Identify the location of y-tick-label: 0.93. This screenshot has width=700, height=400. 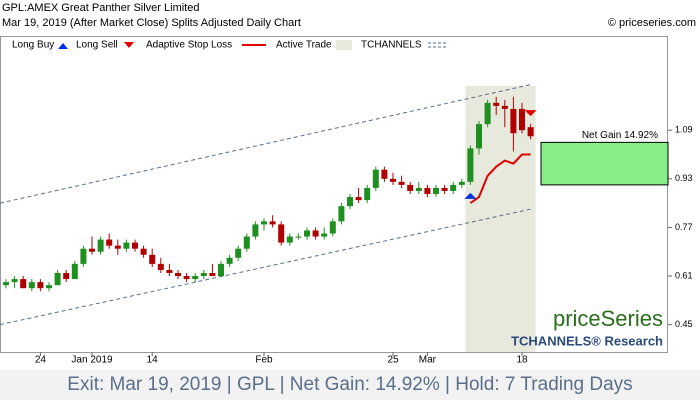
(684, 178).